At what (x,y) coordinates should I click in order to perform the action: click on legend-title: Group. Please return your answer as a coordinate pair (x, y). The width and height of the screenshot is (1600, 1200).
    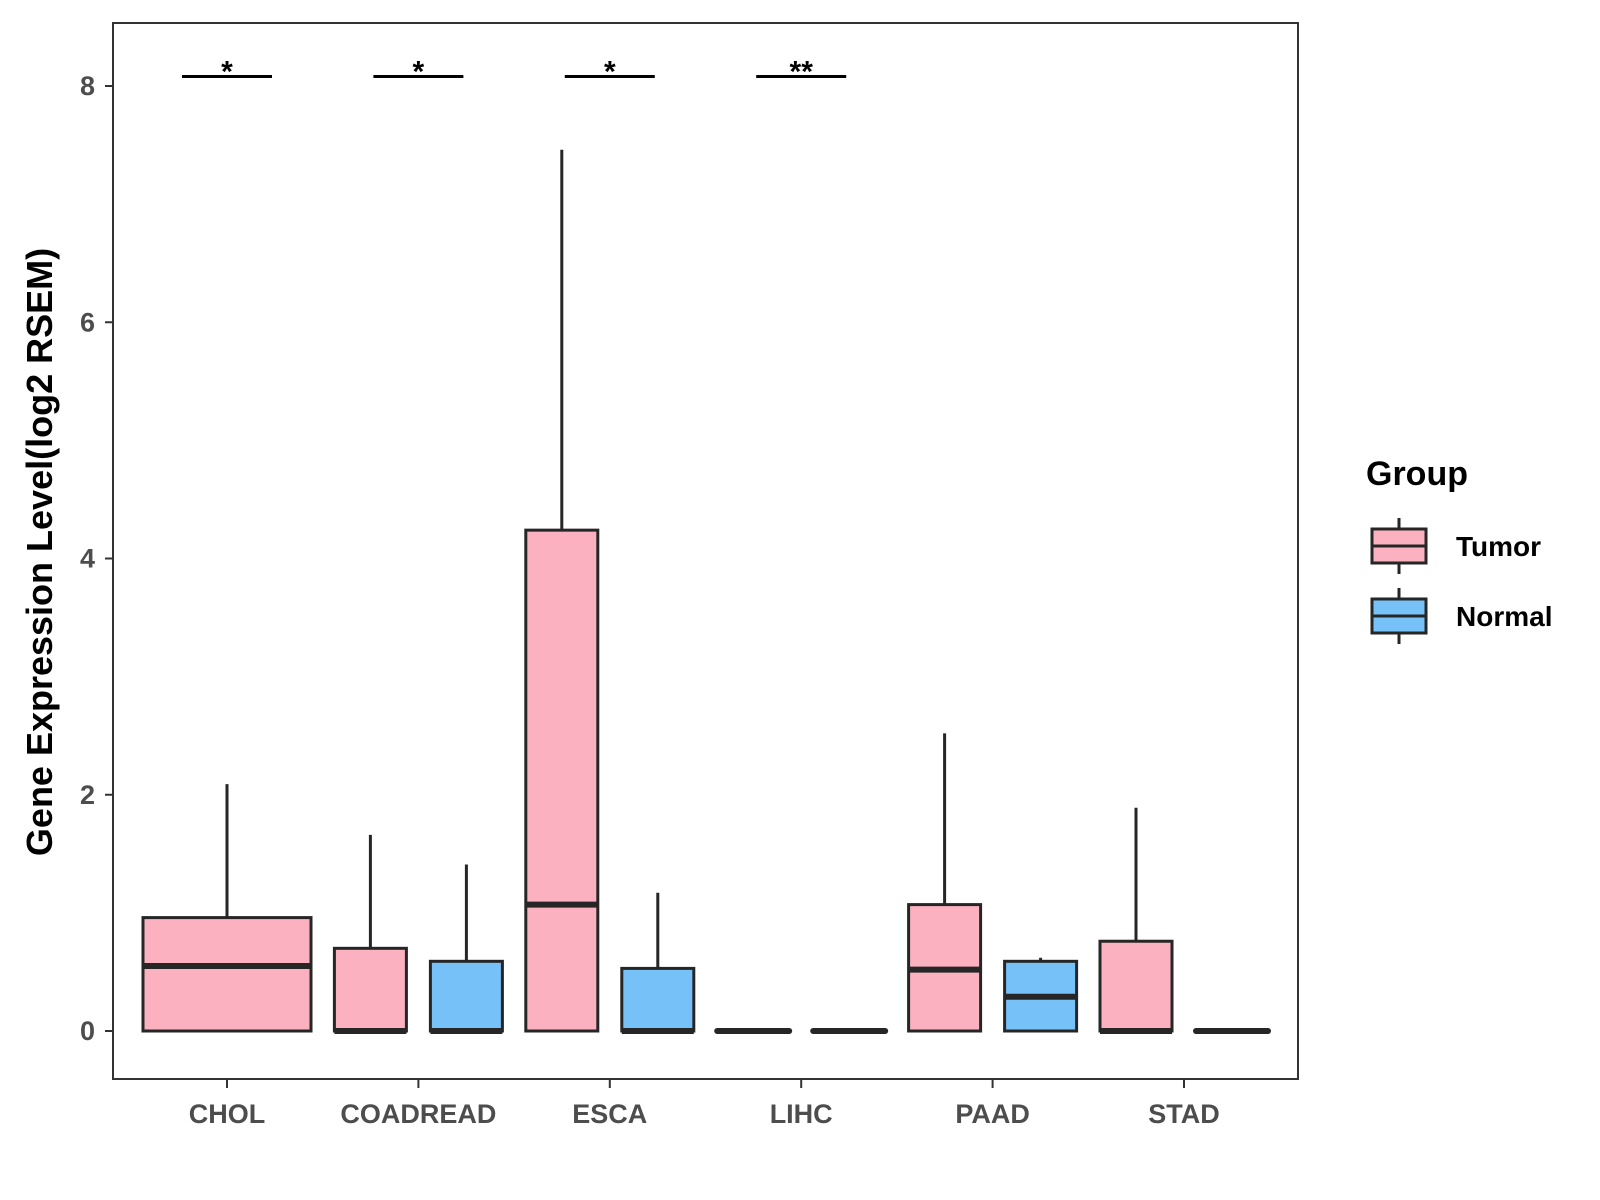
    Looking at the image, I should click on (1417, 474).